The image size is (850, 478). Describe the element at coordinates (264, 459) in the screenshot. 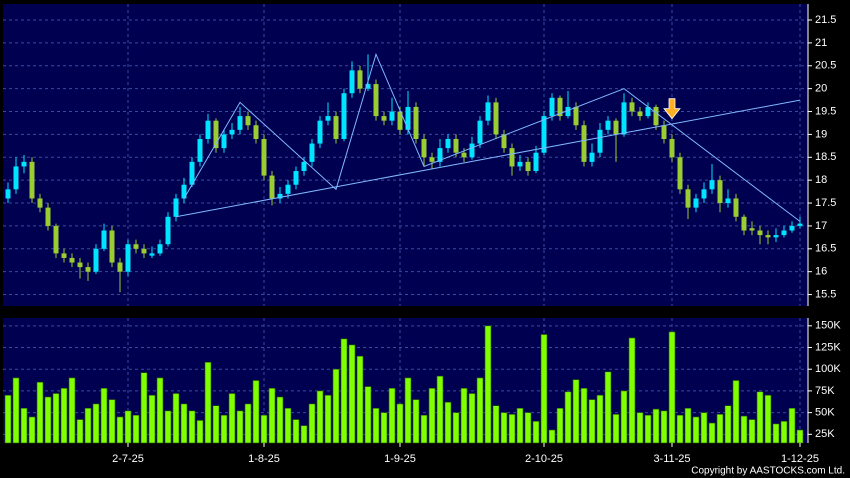

I see `x-tick-label: 1-8-25` at that location.